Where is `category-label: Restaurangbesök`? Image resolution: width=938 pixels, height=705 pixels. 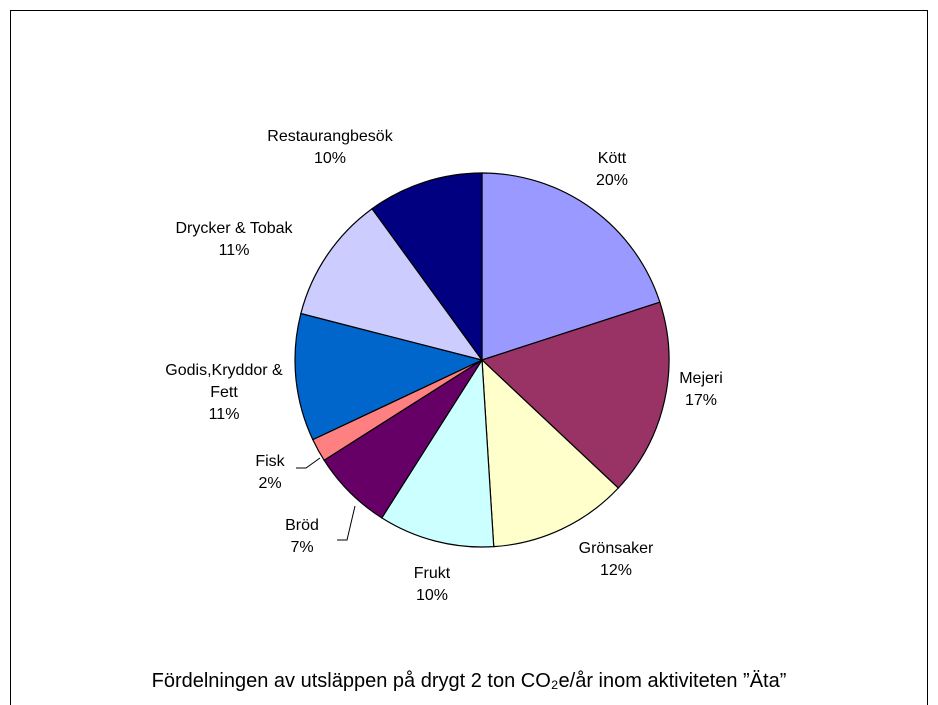
category-label: Restaurangbesök is located at coordinates (330, 136).